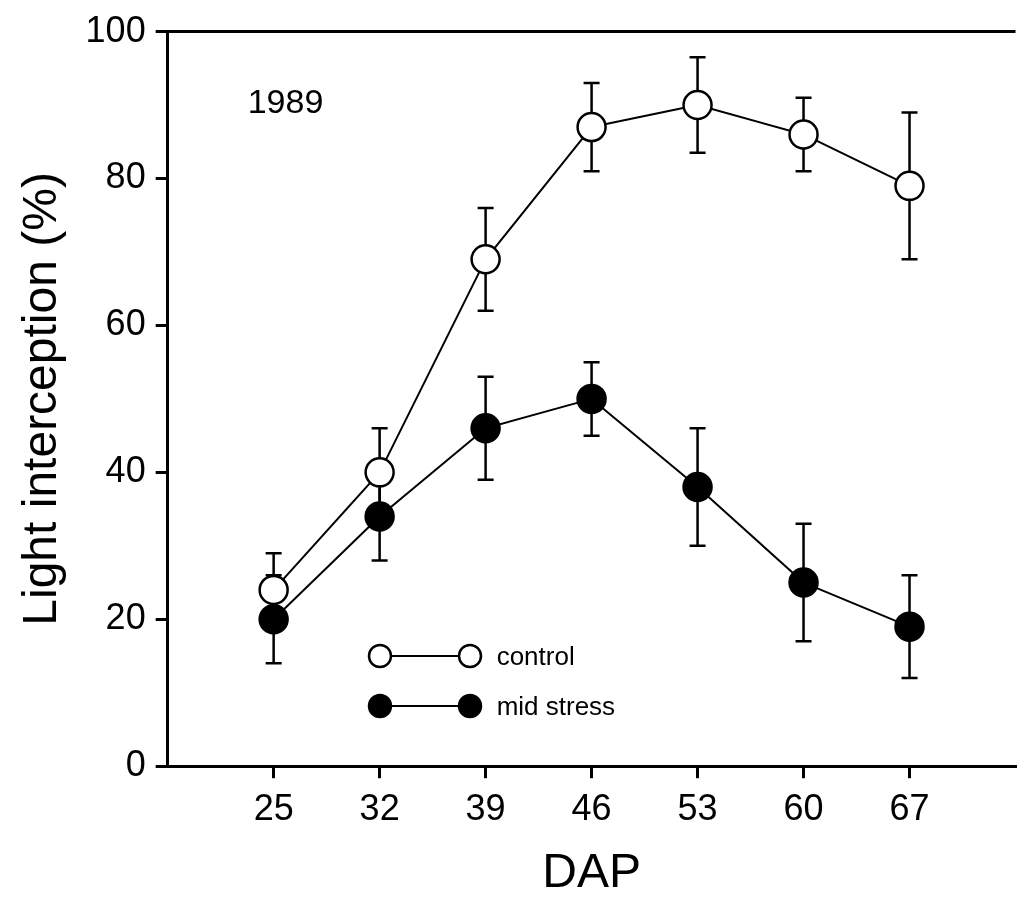 The height and width of the screenshot is (912, 1032). Describe the element at coordinates (556, 706) in the screenshot. I see `legend-label: mid stress` at that location.